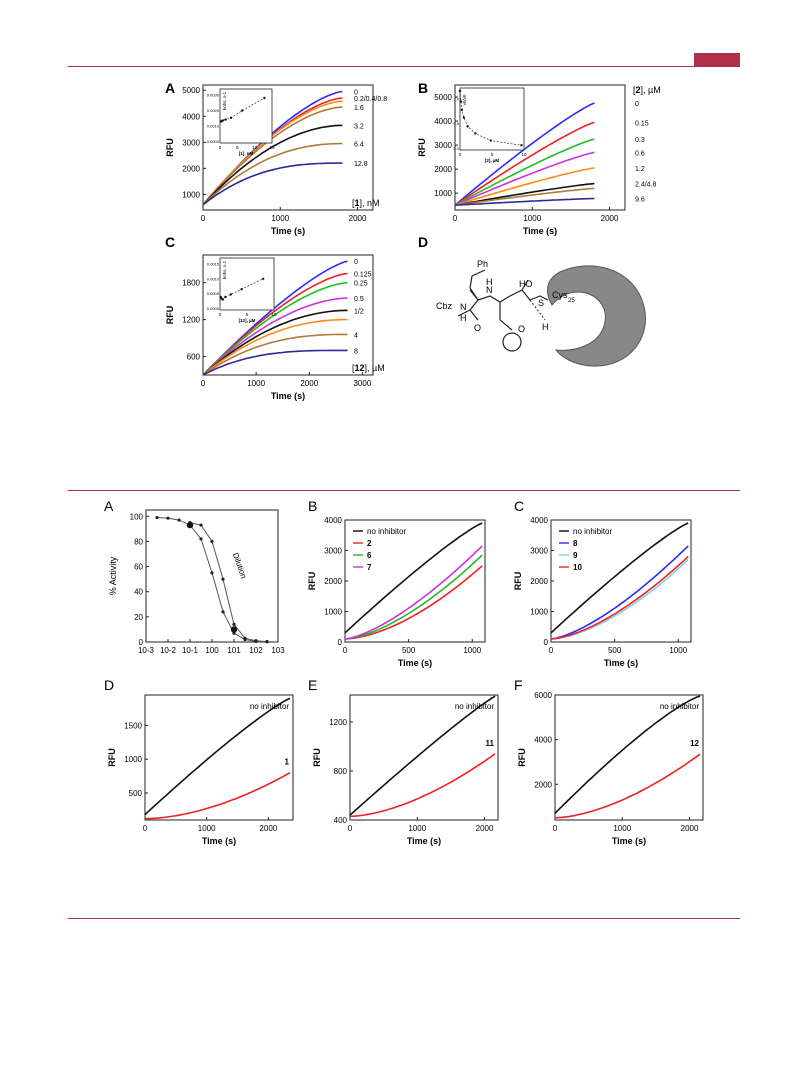 This screenshot has width=809, height=1067. Describe the element at coordinates (213, 308) in the screenshot. I see `fig1C-inset-ytick-label: 0.0000` at that location.